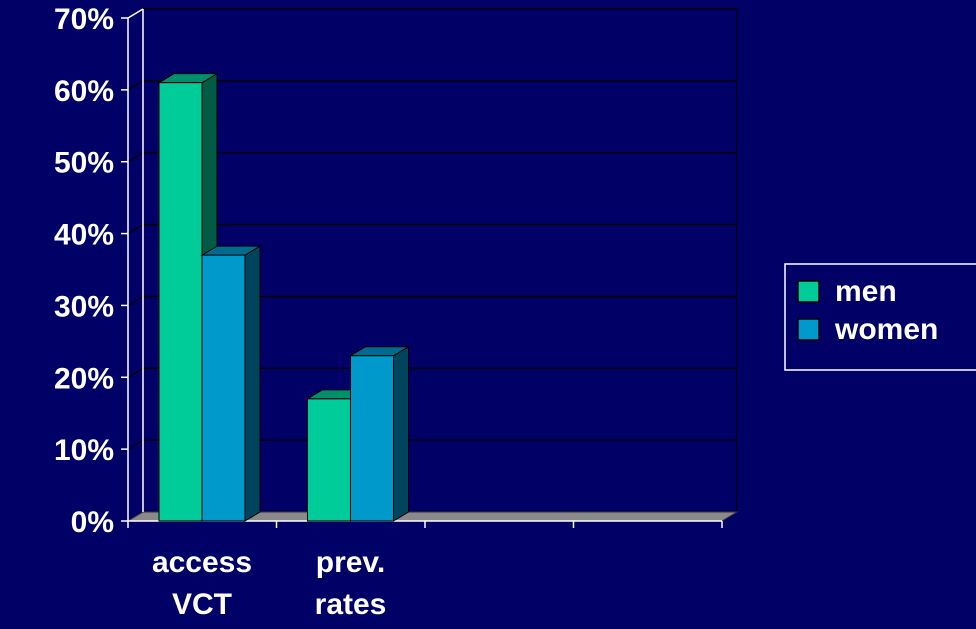 The image size is (976, 629). I want to click on y-tick-label: 20%, so click(84, 378).